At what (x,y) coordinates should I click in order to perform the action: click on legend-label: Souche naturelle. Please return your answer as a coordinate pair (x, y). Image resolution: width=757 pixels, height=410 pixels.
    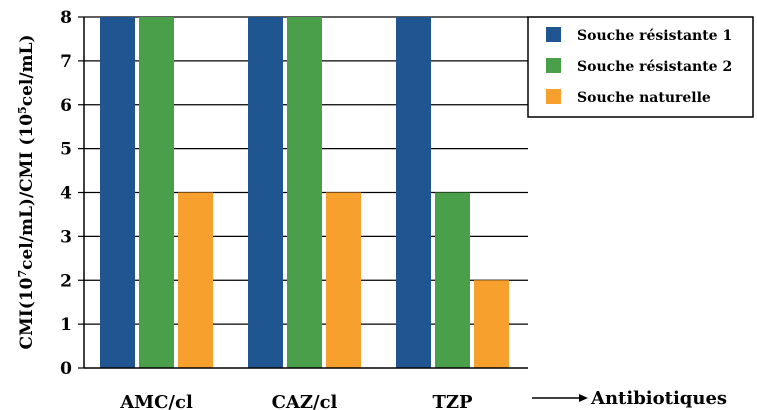
    Looking at the image, I should click on (644, 98).